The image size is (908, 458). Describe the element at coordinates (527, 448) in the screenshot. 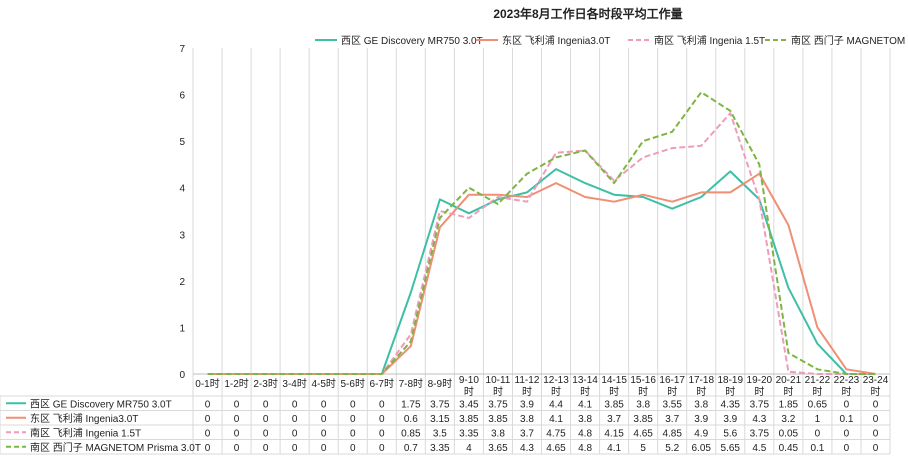

I see `table-cell-value: 4.3` at that location.